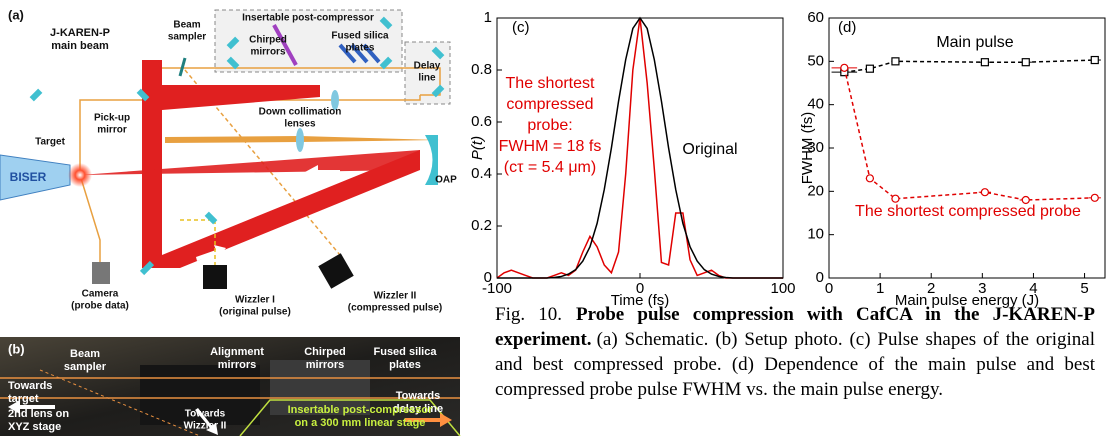 Image resolution: width=1111 pixels, height=436 pixels. What do you see at coordinates (187, 37) in the screenshot?
I see `label: sampler` at bounding box center [187, 37].